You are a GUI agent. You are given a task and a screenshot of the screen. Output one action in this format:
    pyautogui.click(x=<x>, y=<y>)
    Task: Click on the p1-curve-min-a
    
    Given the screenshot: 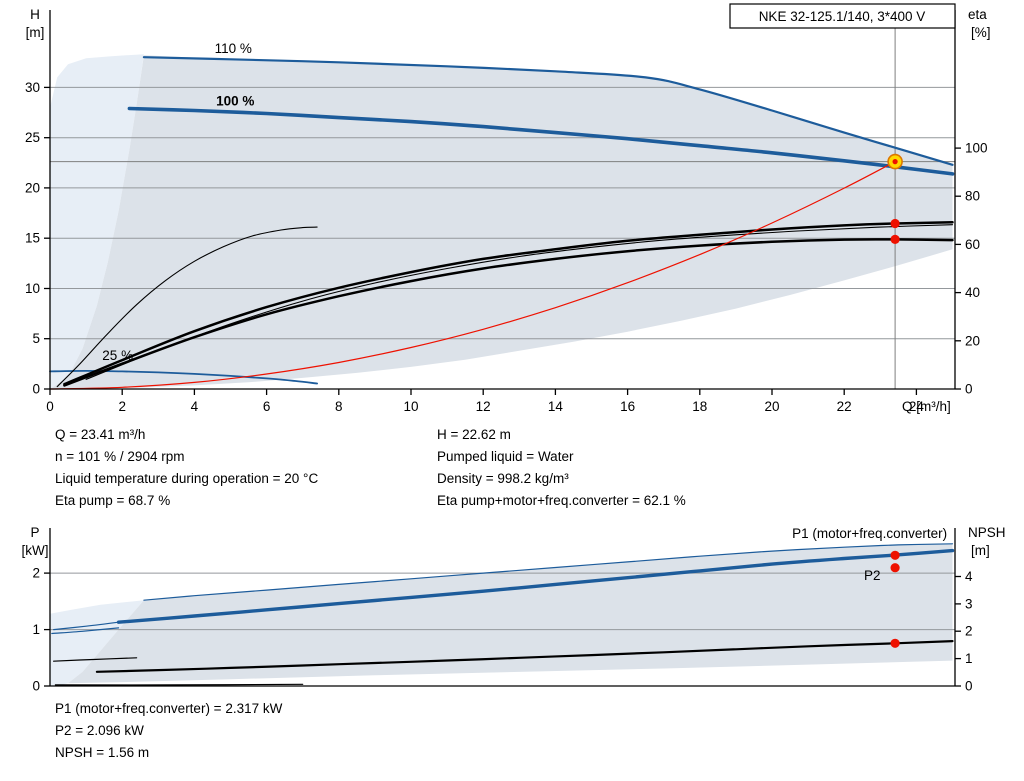 What is the action you would take?
    pyautogui.click(x=86, y=626)
    